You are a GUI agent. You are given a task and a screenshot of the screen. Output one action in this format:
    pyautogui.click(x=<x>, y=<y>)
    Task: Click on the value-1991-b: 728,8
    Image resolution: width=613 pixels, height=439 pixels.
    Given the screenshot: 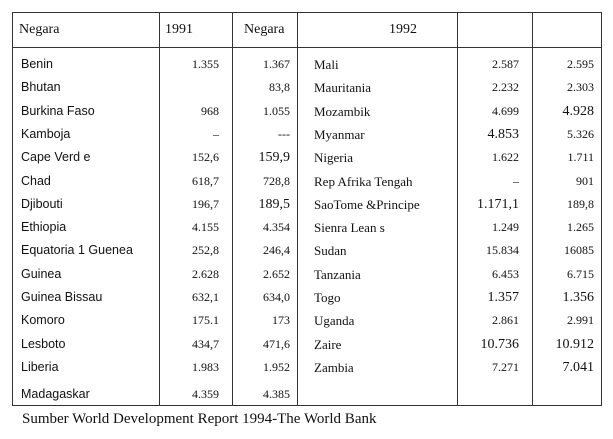 What is the action you would take?
    pyautogui.click(x=276, y=180)
    